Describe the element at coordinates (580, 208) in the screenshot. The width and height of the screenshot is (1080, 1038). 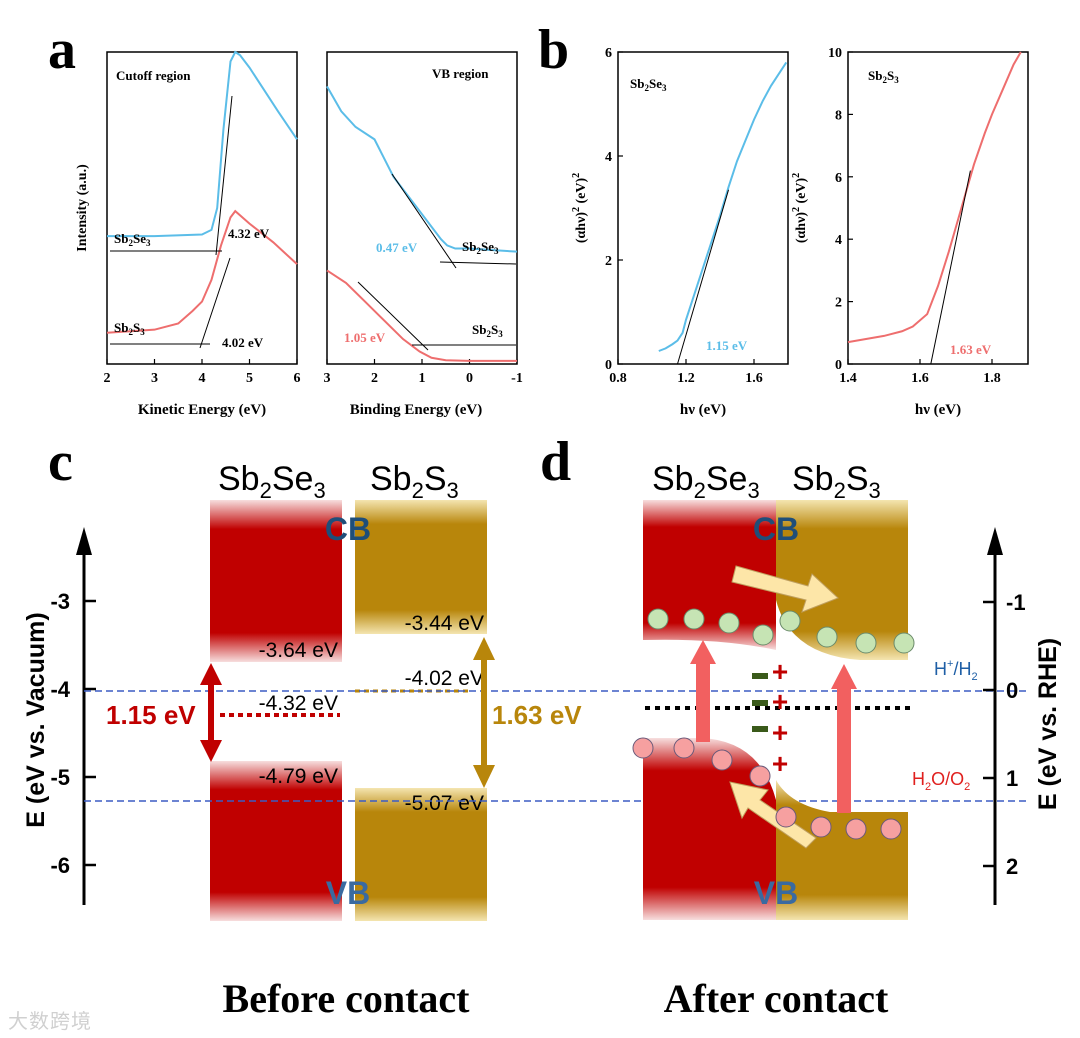
I see `b-left-ylabel: (αhν)2 (eV)2` at that location.